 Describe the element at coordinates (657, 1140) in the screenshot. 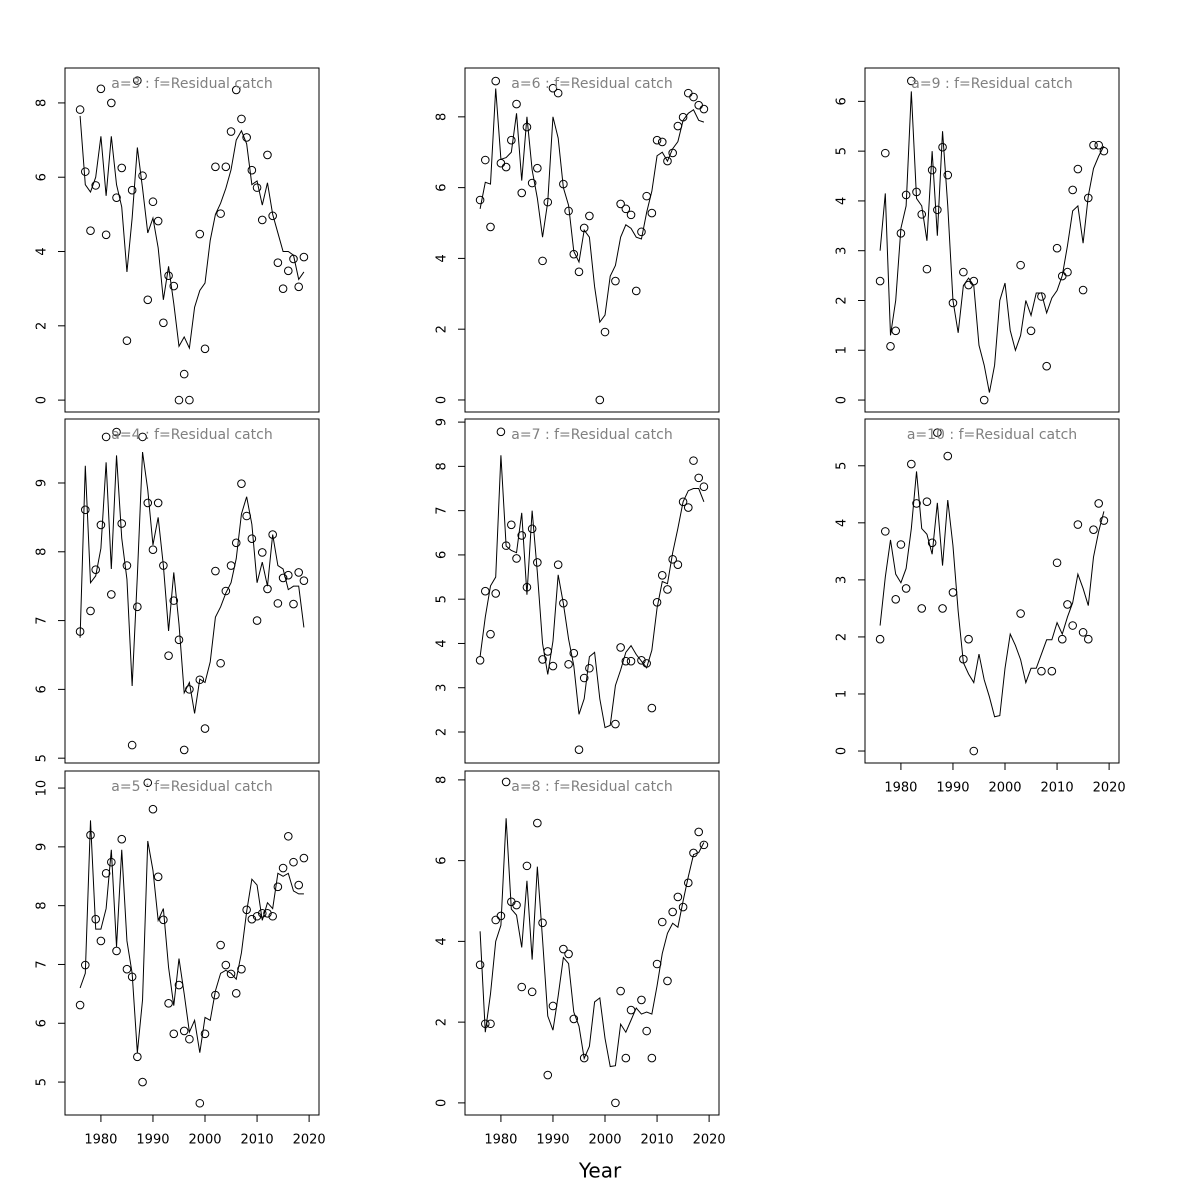

I see `x-tick-label: 2010` at that location.